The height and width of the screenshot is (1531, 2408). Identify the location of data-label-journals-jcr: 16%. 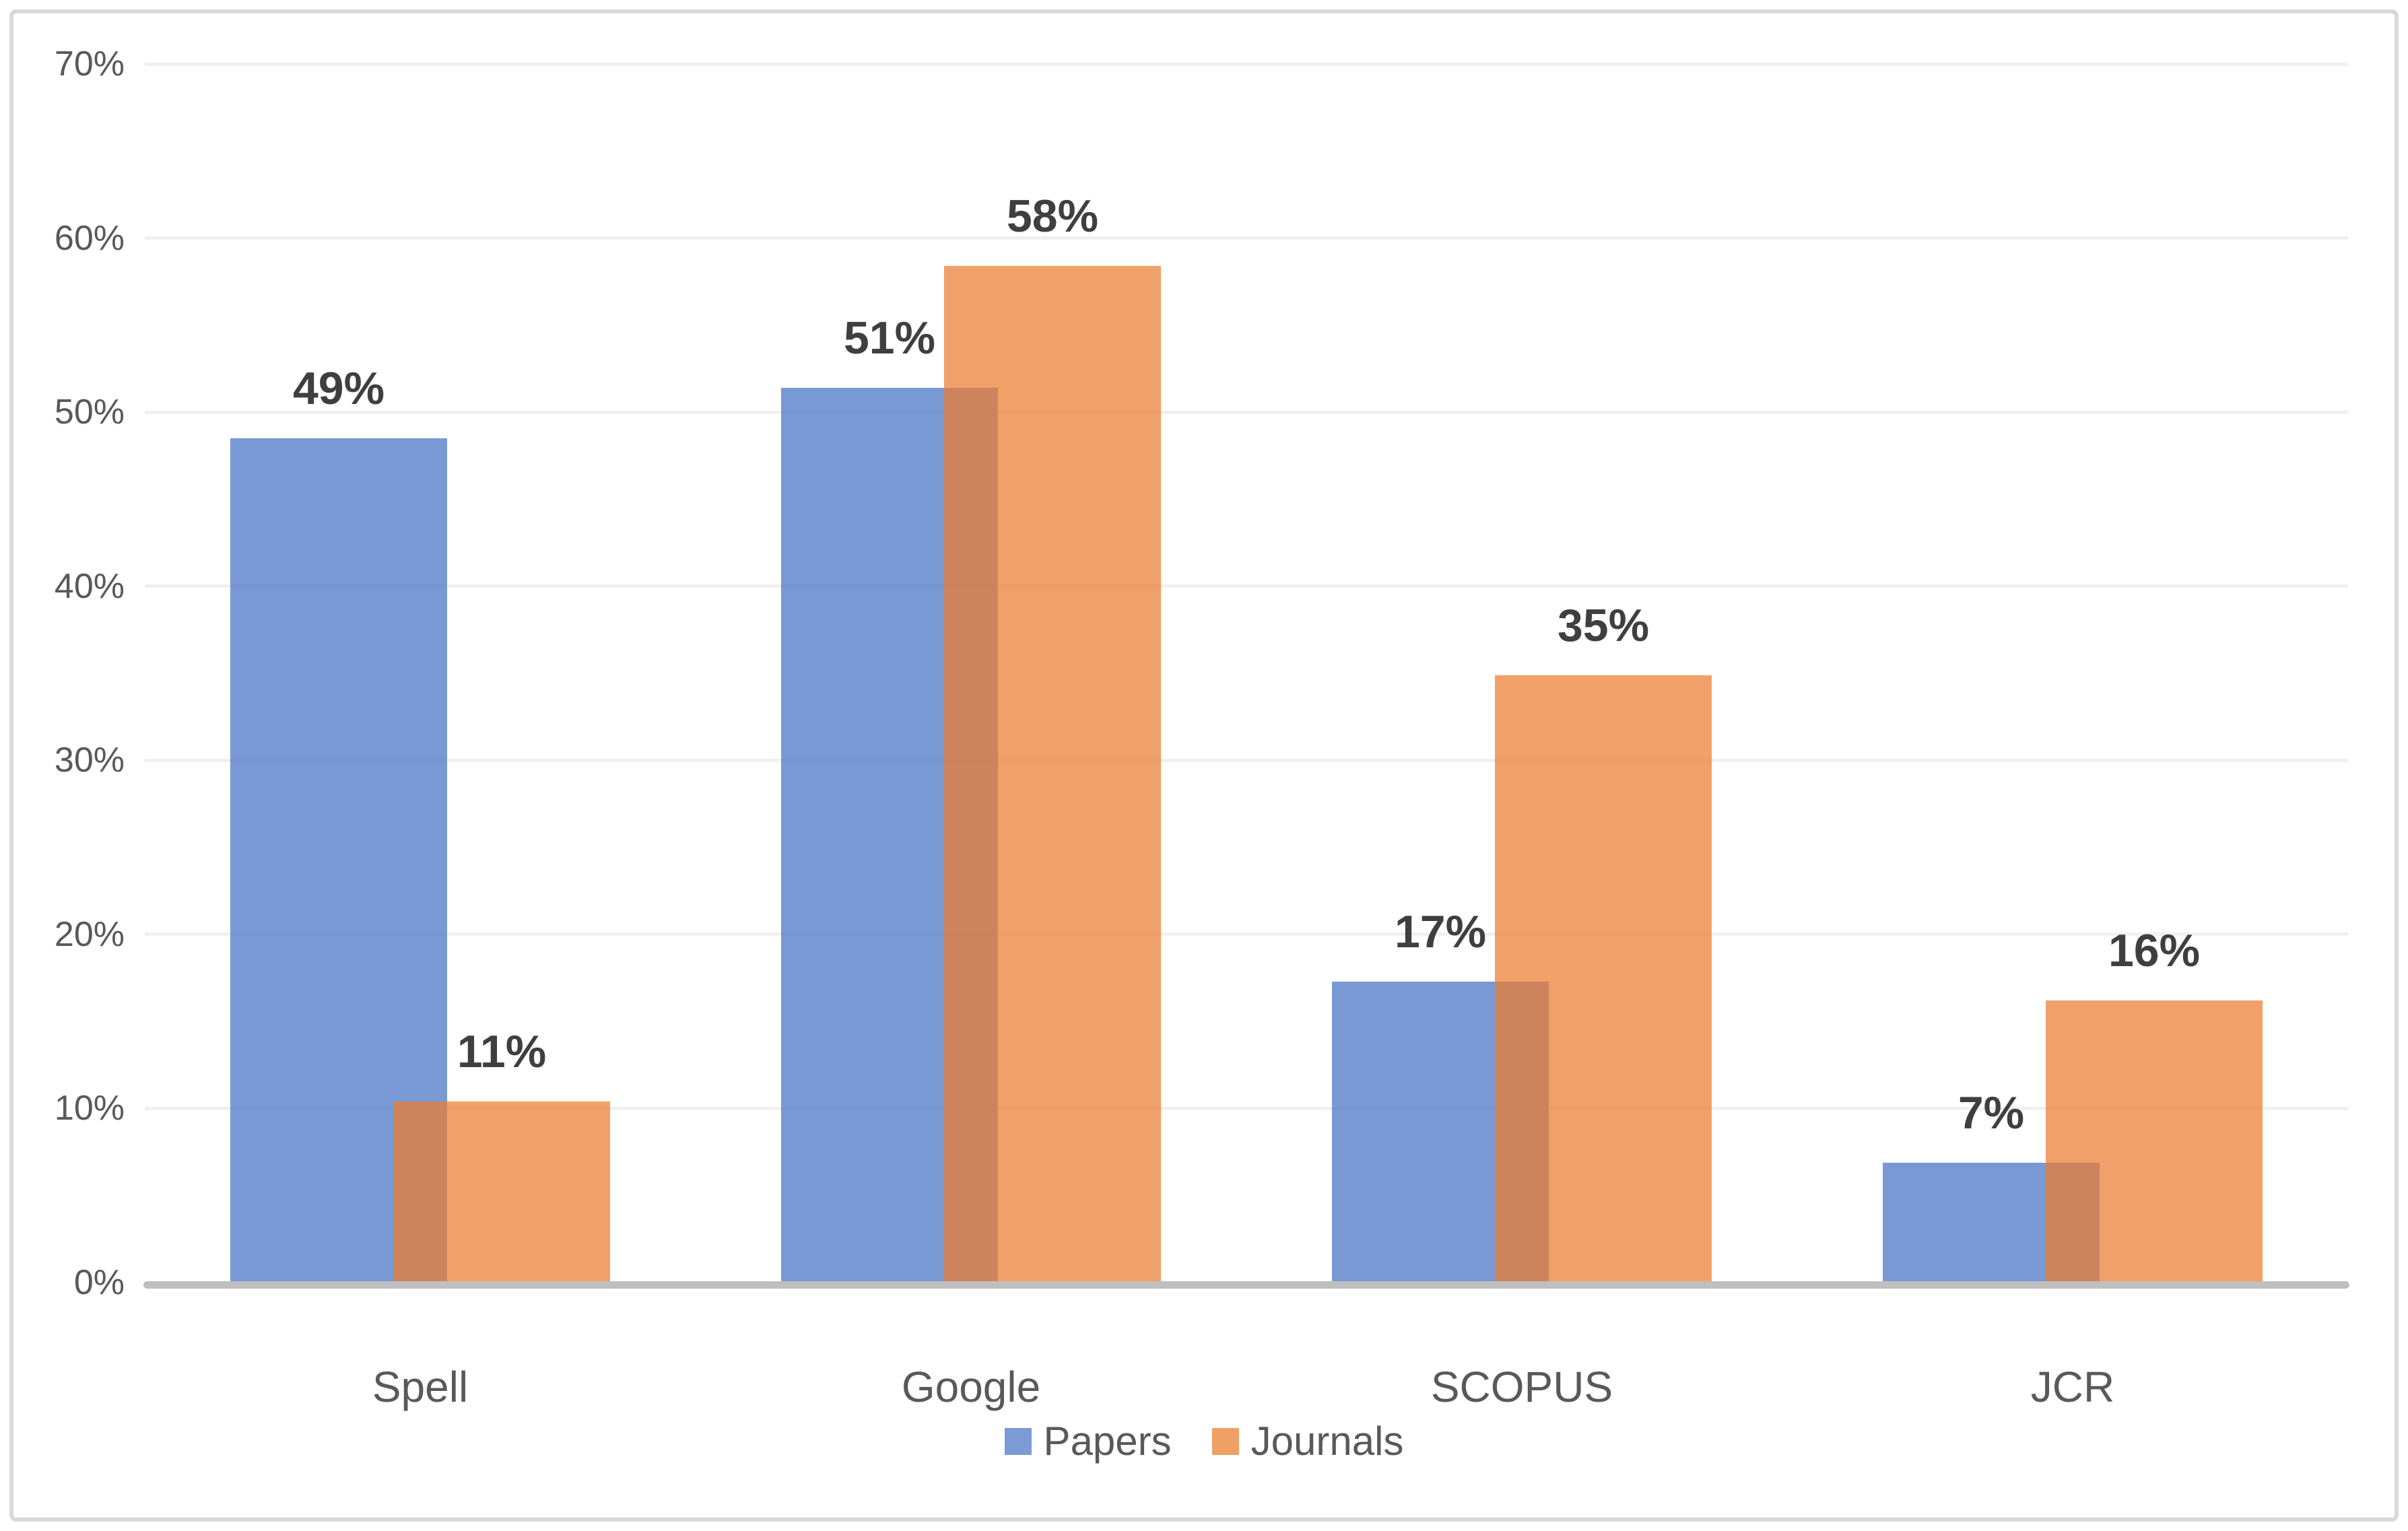
(2154, 951).